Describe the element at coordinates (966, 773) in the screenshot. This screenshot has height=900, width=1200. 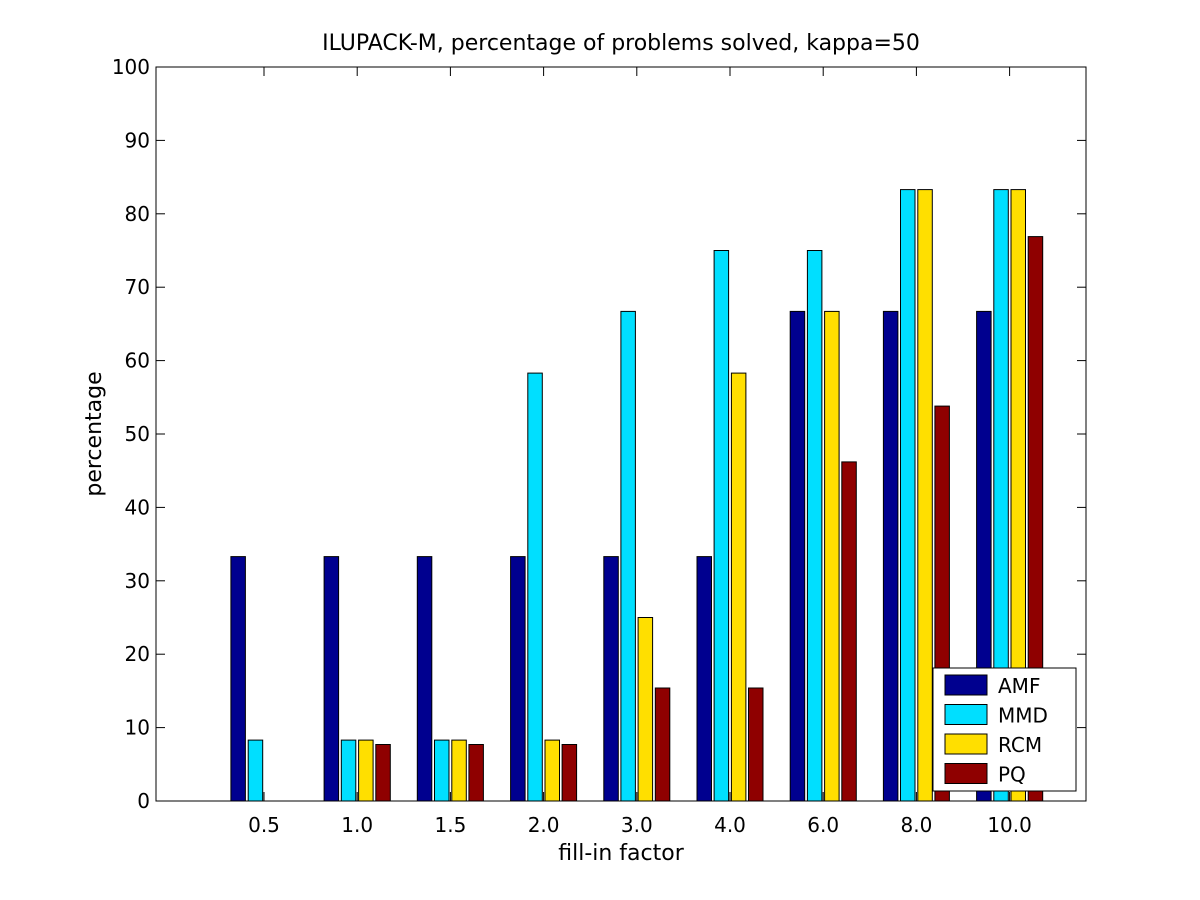
I see `legend-swatch-pq` at that location.